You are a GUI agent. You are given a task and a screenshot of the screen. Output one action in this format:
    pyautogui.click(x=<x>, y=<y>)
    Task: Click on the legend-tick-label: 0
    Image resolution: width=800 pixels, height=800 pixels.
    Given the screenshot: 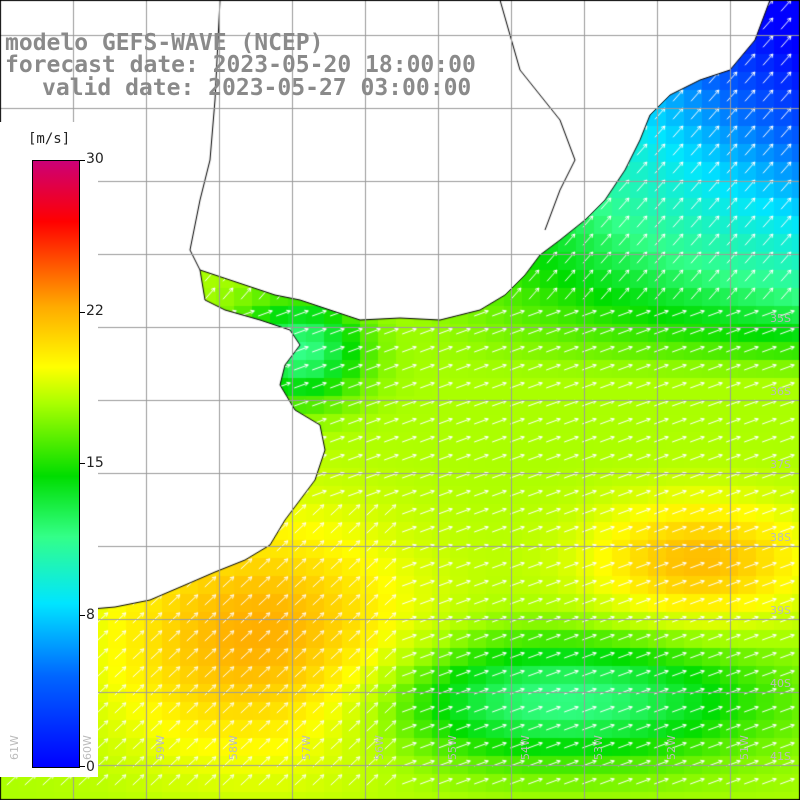 What is the action you would take?
    pyautogui.click(x=90, y=767)
    